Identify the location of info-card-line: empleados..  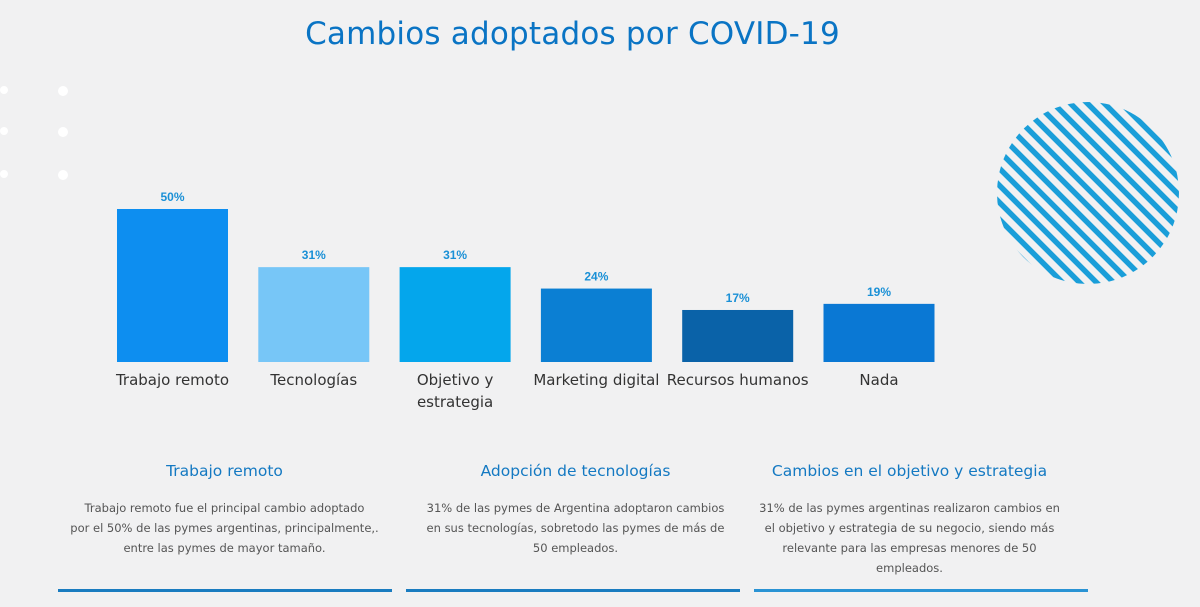
(909, 568).